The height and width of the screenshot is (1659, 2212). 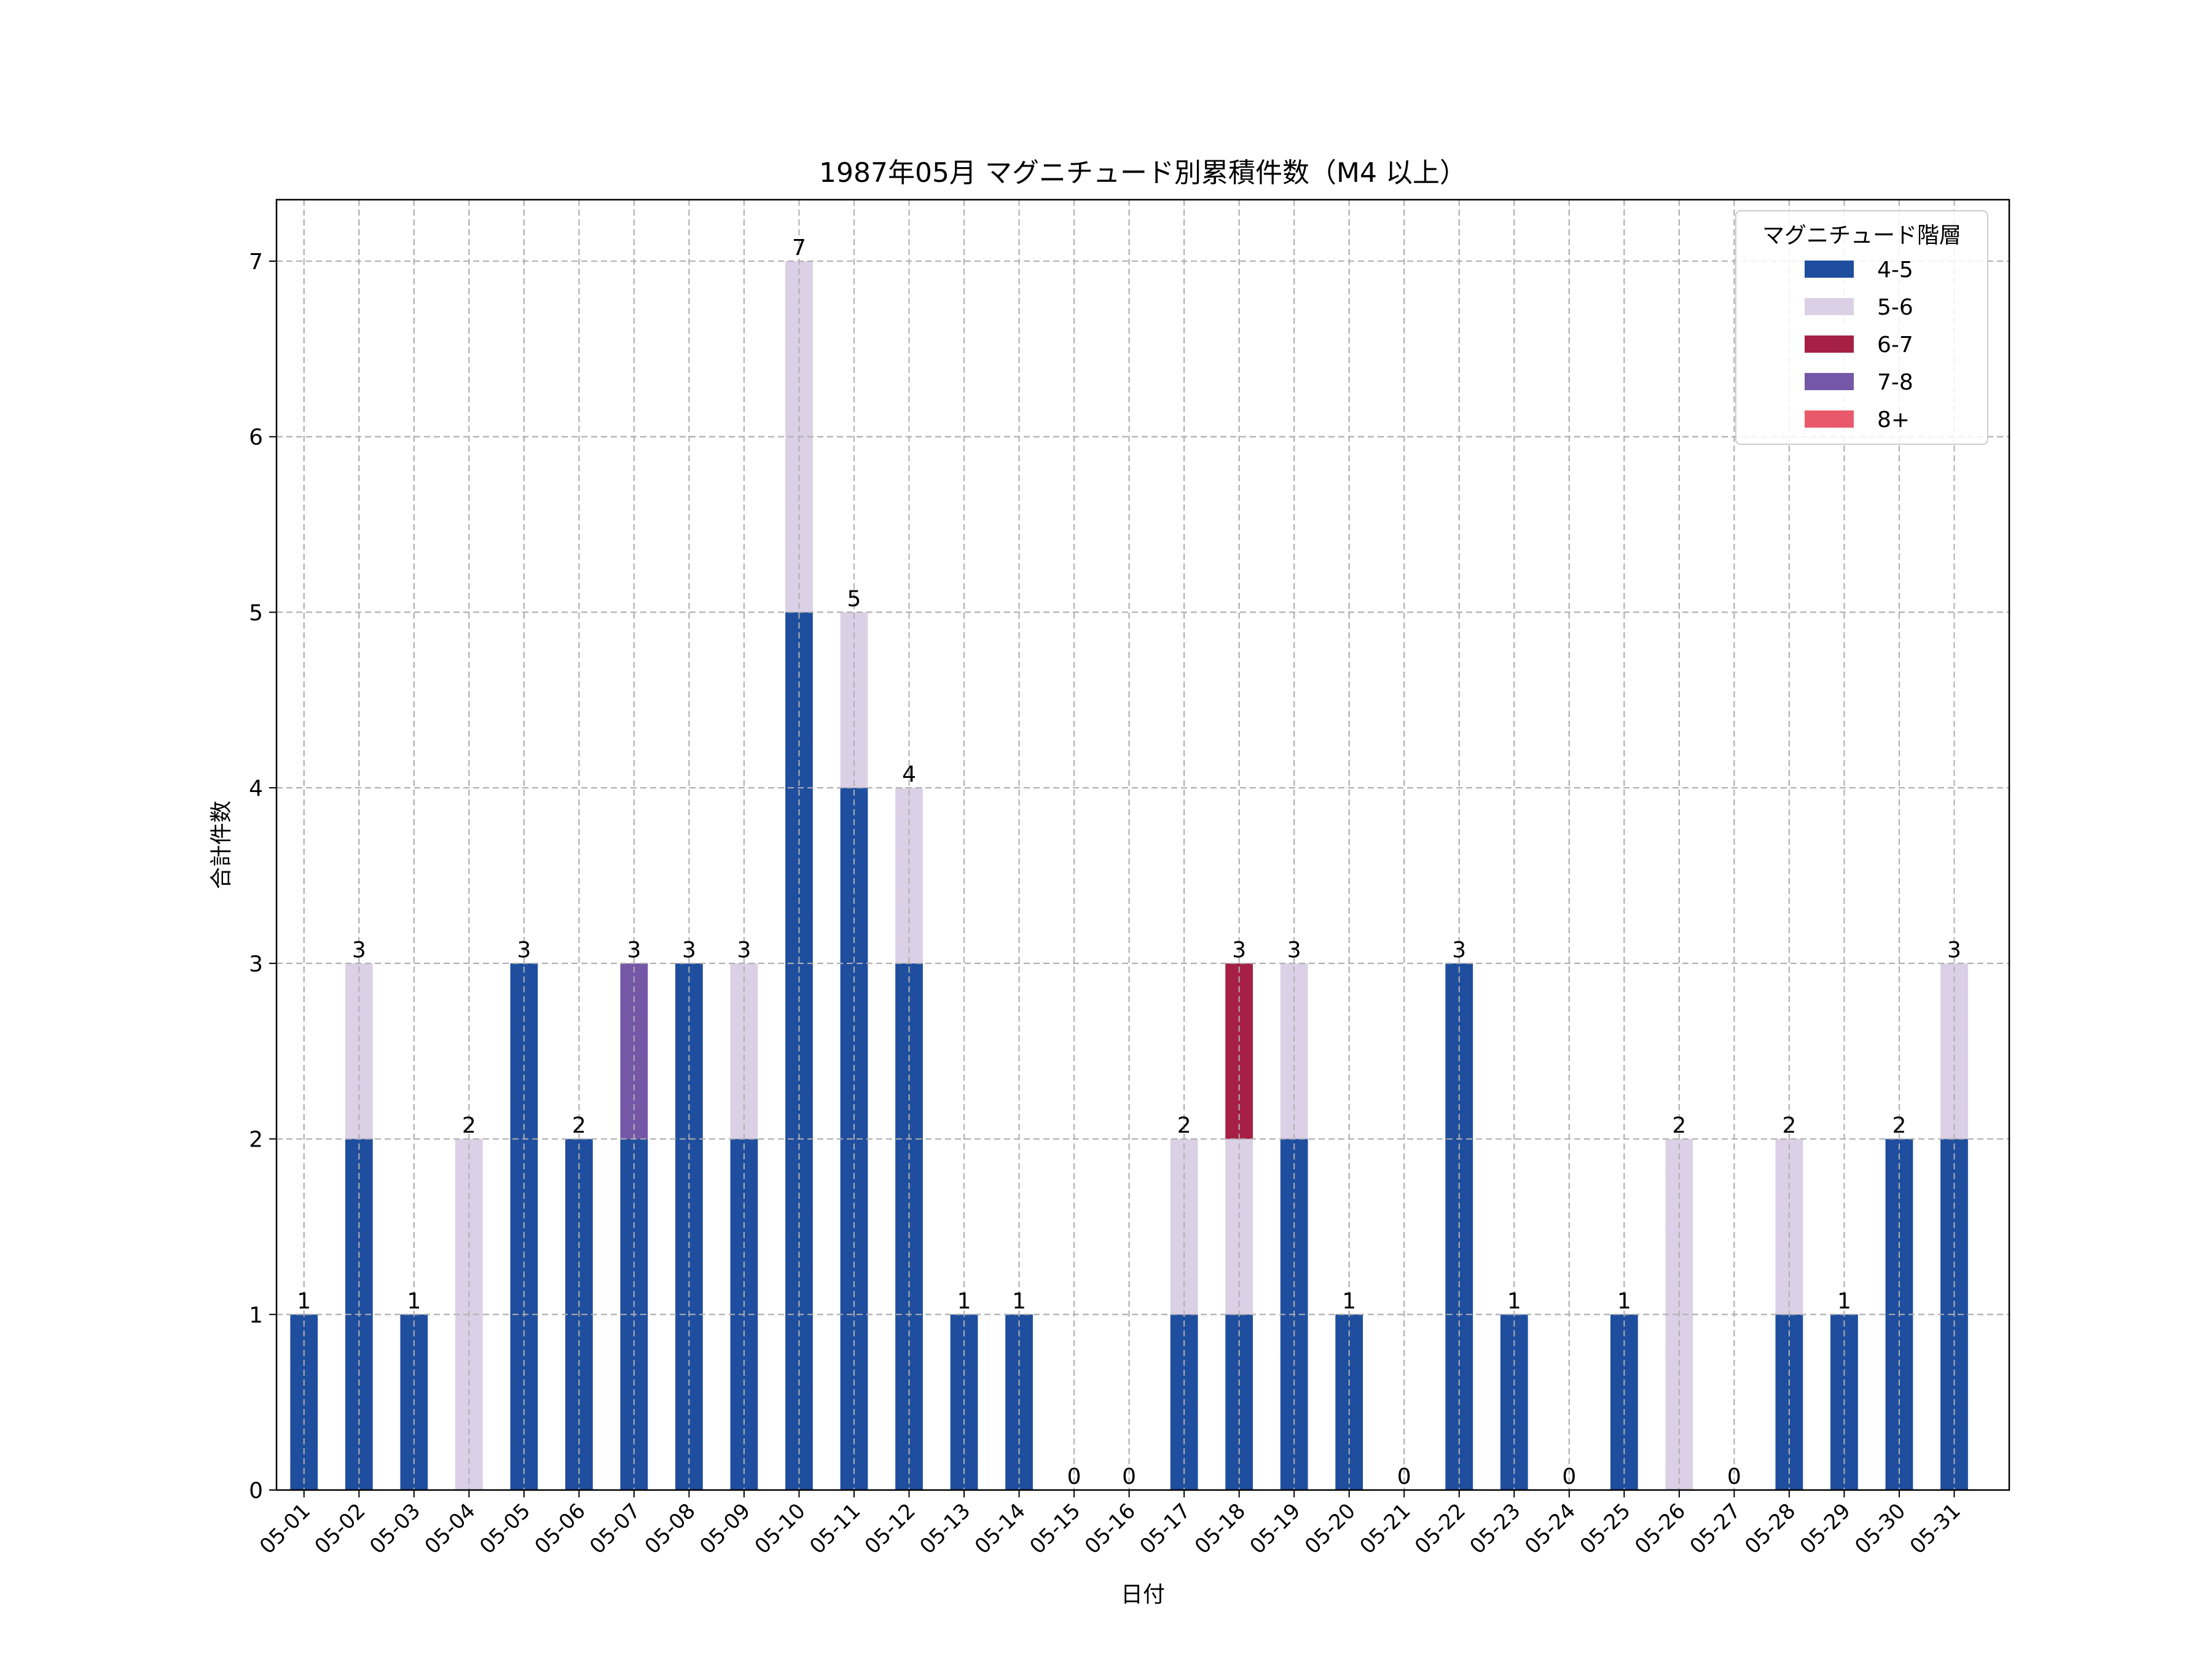 What do you see at coordinates (909, 774) in the screenshot?
I see `total-label: 4` at bounding box center [909, 774].